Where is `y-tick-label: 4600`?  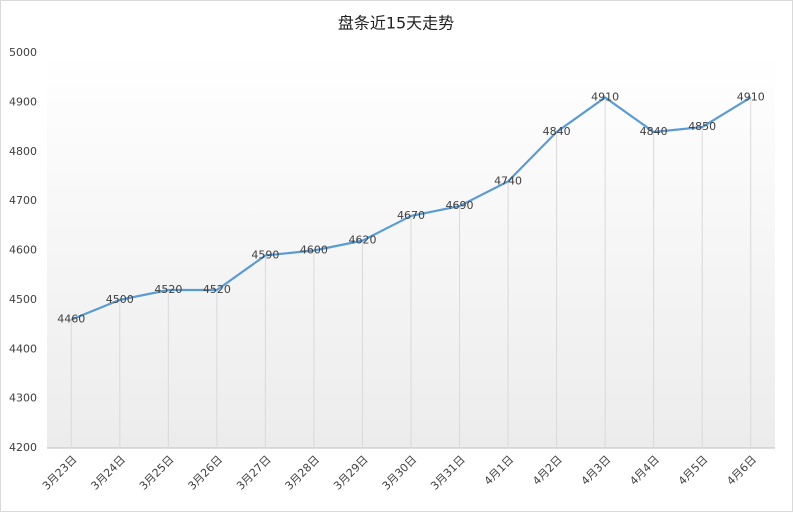 y-tick-label: 4600 is located at coordinates (23, 250).